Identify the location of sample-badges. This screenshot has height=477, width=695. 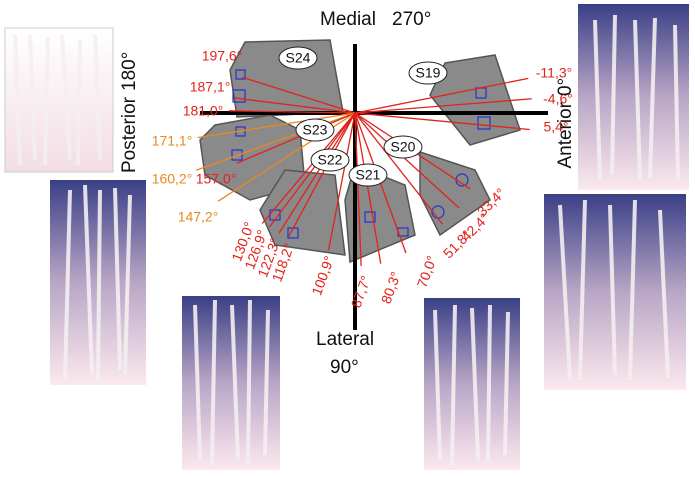
(363, 116).